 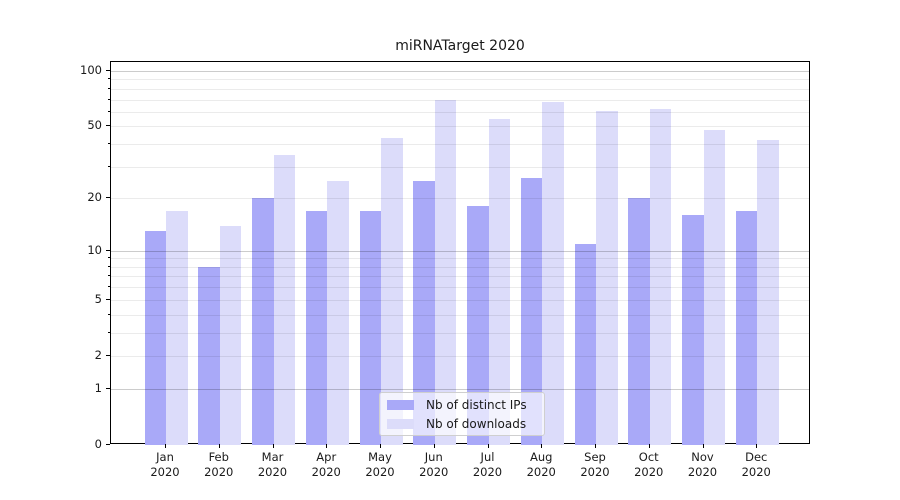 What do you see at coordinates (434, 472) in the screenshot?
I see `x-tick-year-jun: 2020` at bounding box center [434, 472].